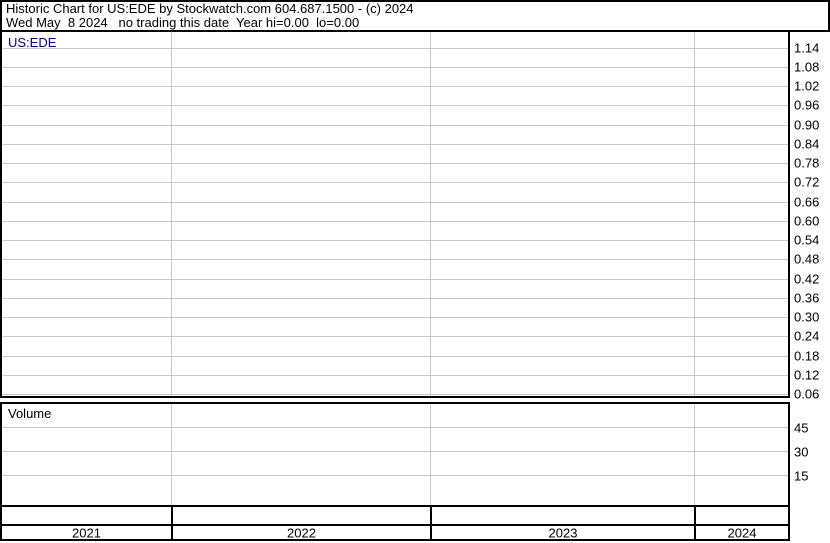  Describe the element at coordinates (801, 452) in the screenshot. I see `volume-tick-label: 30` at that location.